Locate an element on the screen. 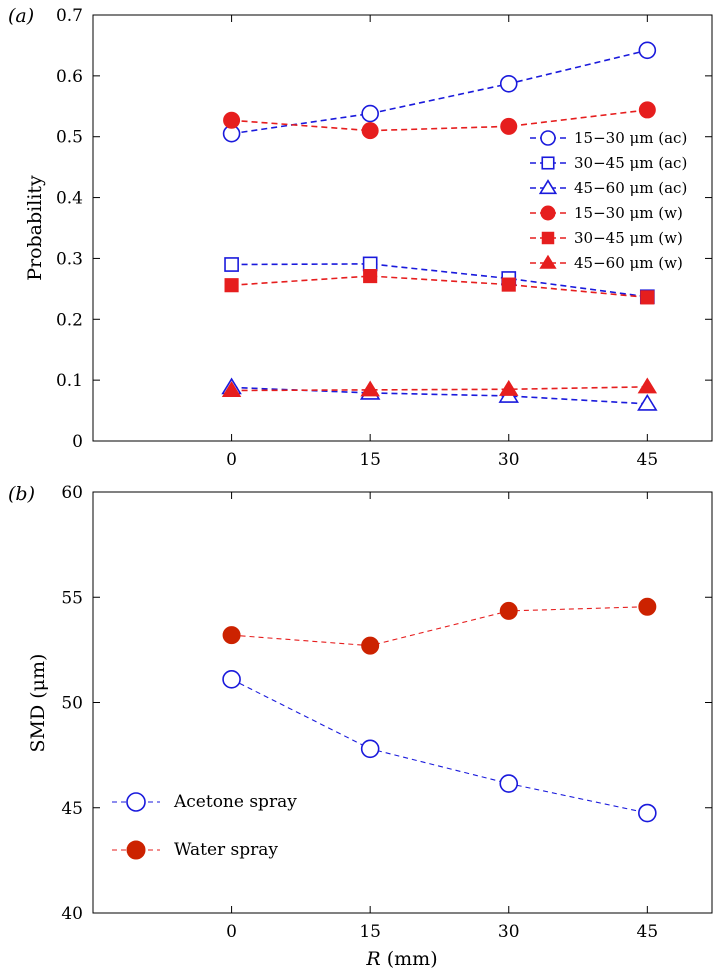 The height and width of the screenshot is (974, 716). y-tick-label: 45 is located at coordinates (72, 809).